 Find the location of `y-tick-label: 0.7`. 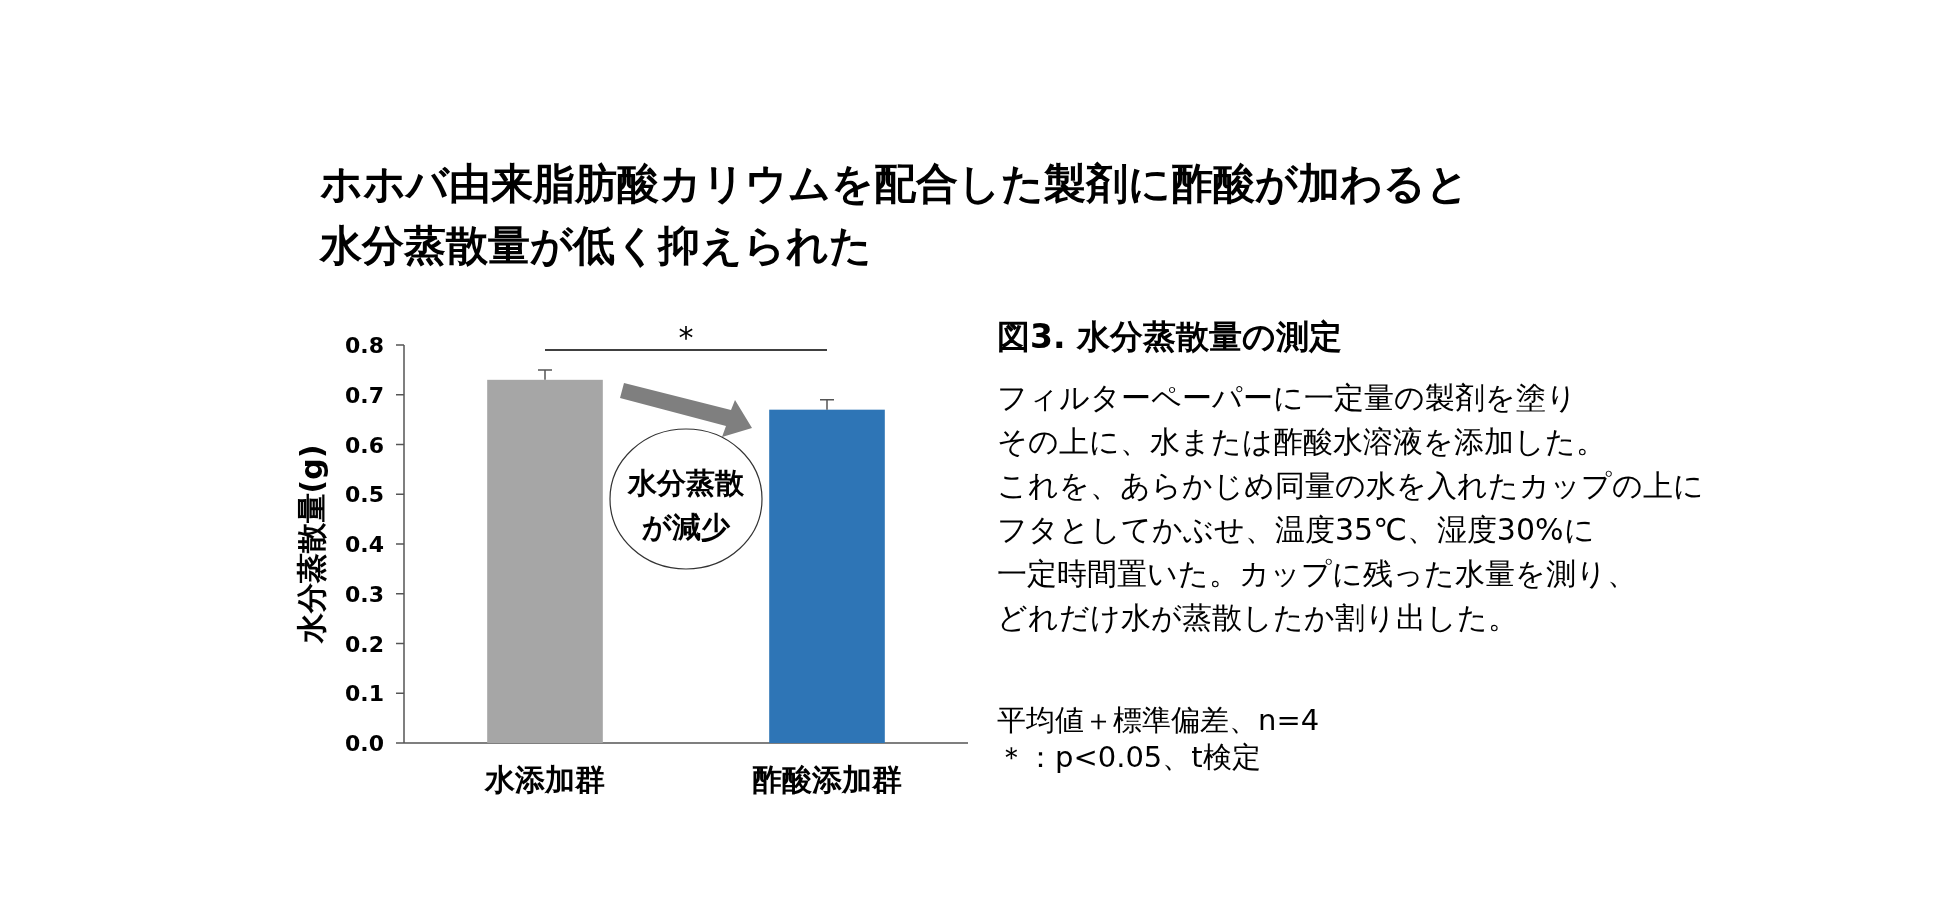

y-tick-label: 0.7 is located at coordinates (364, 395).